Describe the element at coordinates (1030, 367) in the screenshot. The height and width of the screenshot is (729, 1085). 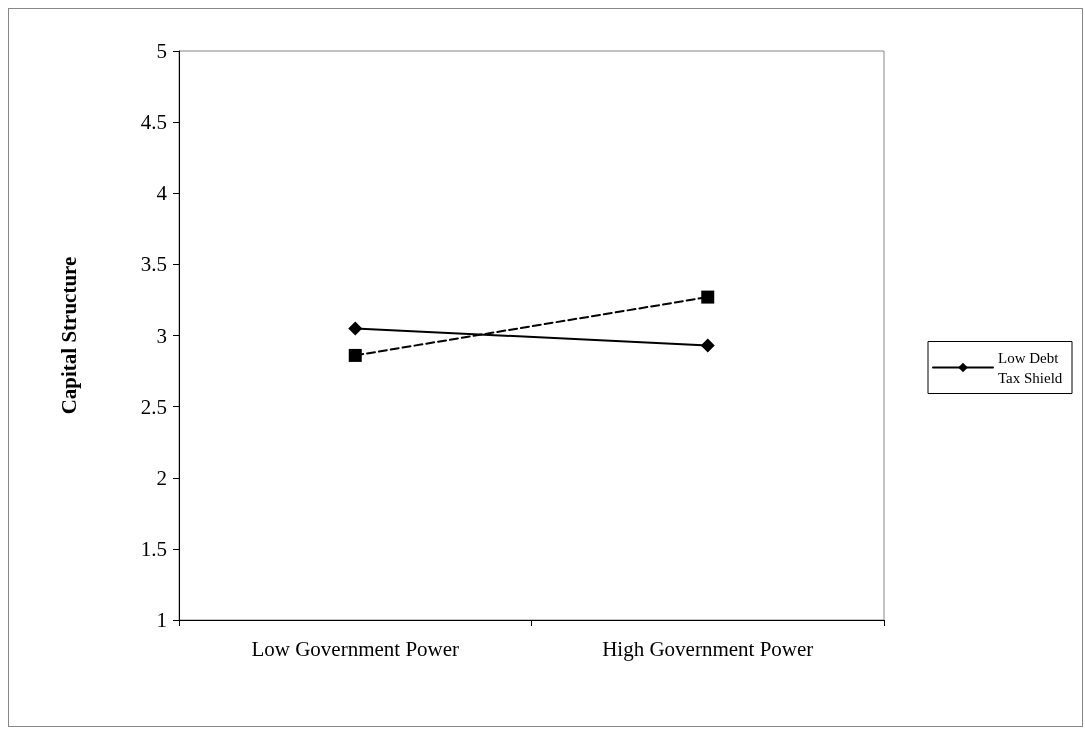
I see `legend-label: Low Debt Tax Shield` at that location.